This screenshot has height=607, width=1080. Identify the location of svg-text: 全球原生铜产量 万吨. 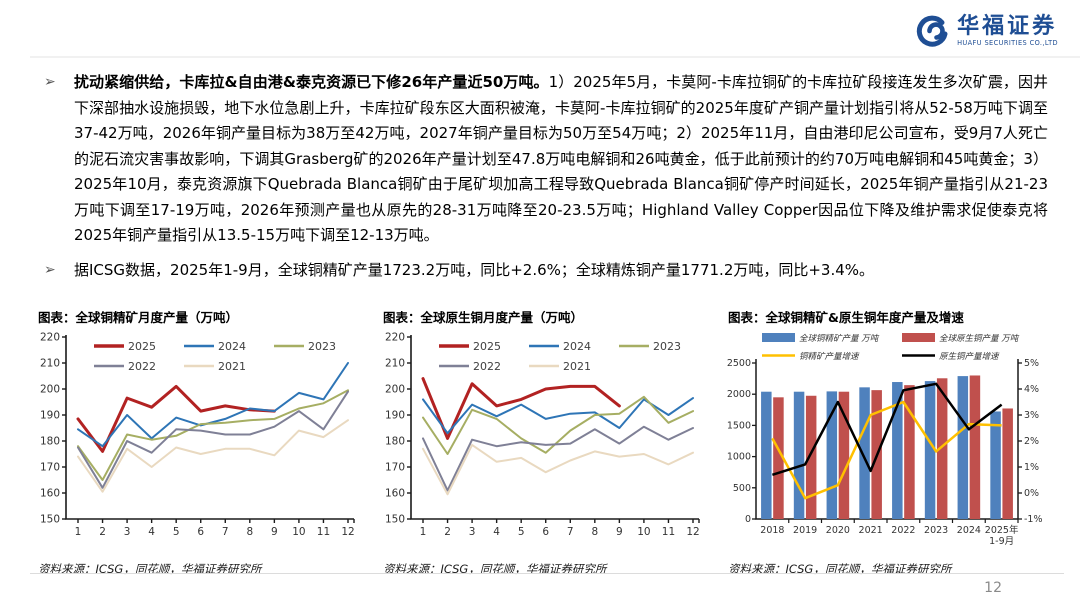
(979, 338).